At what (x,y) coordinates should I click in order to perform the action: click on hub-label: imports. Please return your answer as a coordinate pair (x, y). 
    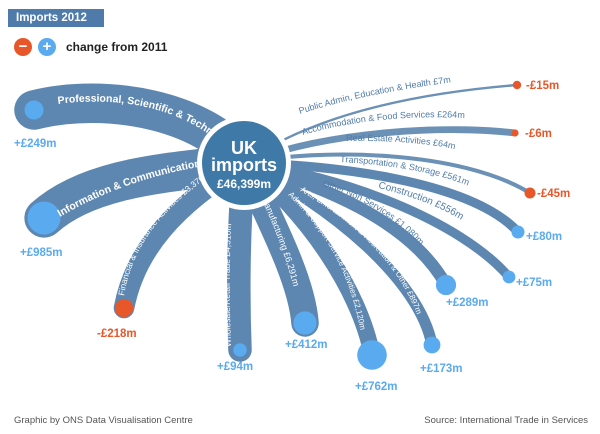
    Looking at the image, I should click on (244, 165).